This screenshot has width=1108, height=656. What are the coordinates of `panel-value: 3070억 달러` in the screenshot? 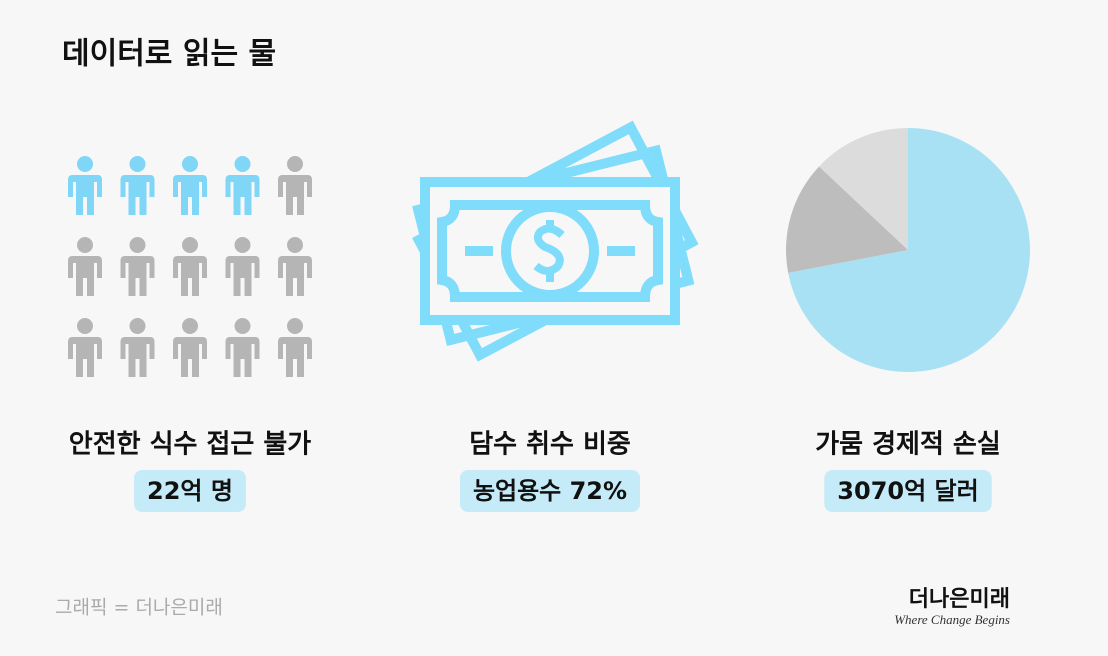 It's located at (907, 491).